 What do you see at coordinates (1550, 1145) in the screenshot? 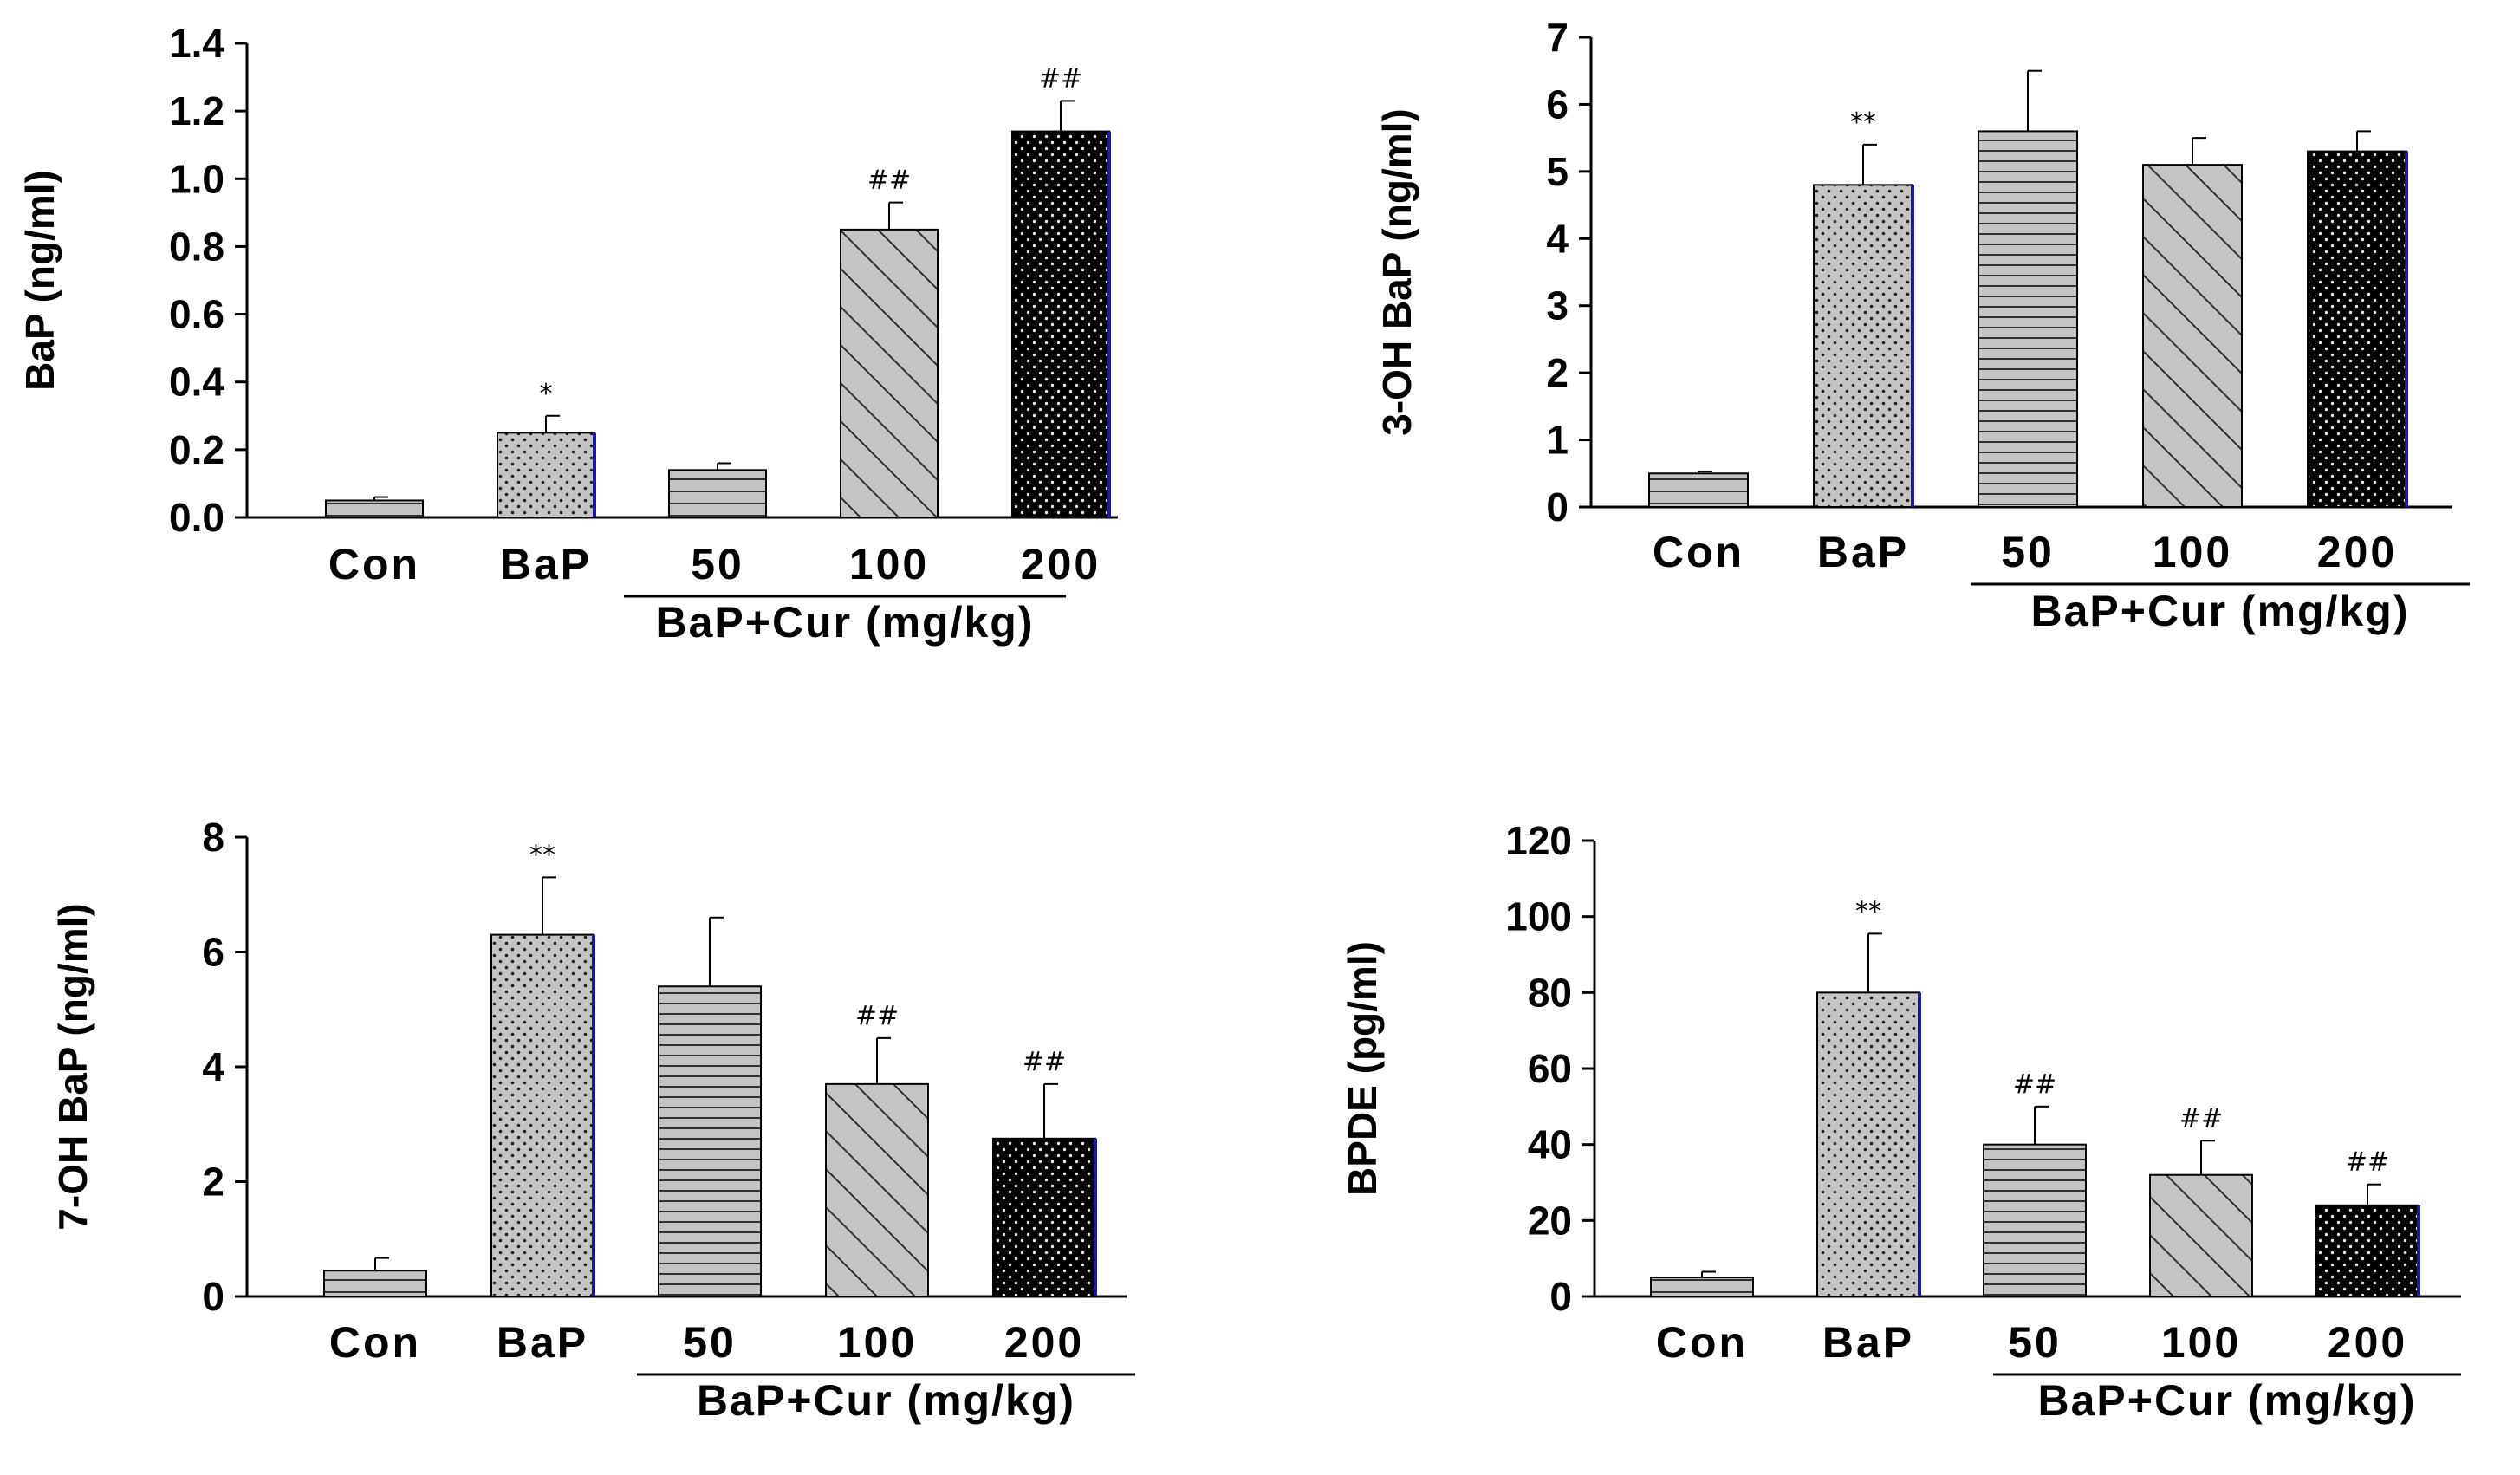
I see `y-tick-label: 40` at bounding box center [1550, 1145].